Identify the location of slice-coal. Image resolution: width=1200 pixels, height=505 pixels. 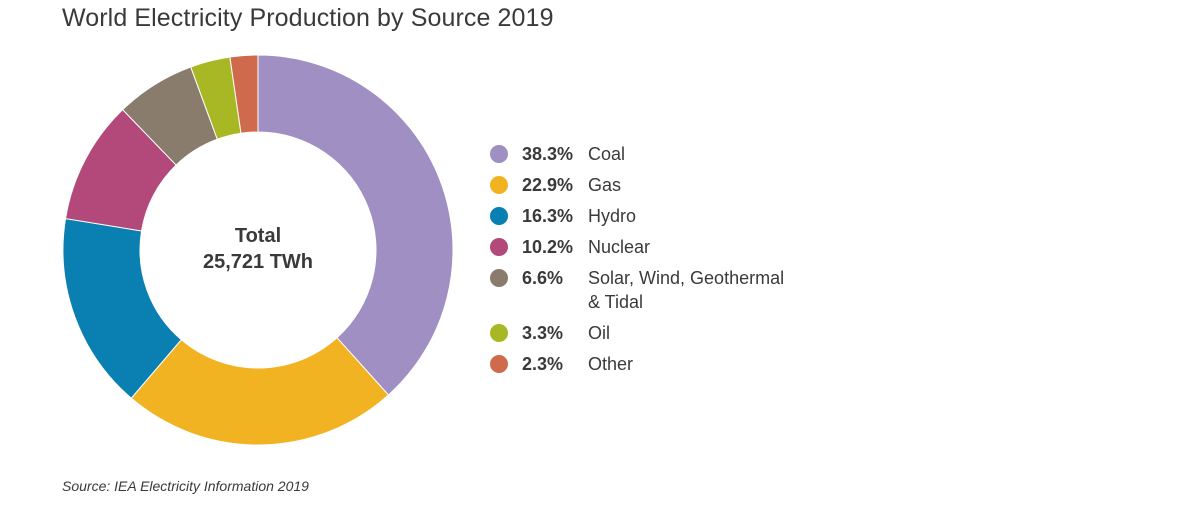
(355, 225).